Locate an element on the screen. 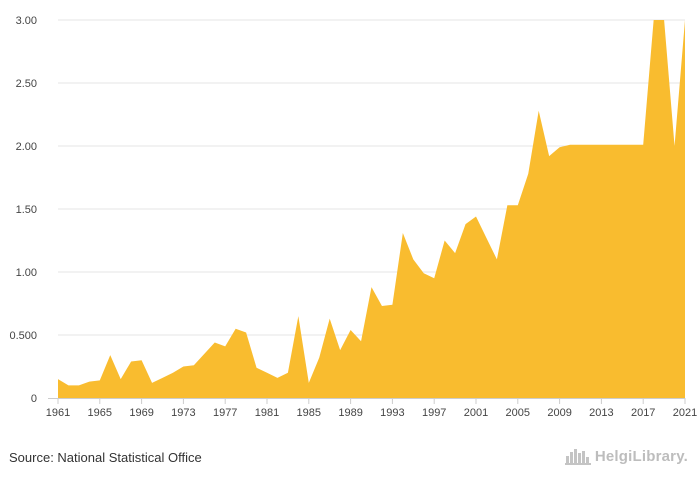 The height and width of the screenshot is (483, 700). x-tick-label: 1969 is located at coordinates (141, 413).